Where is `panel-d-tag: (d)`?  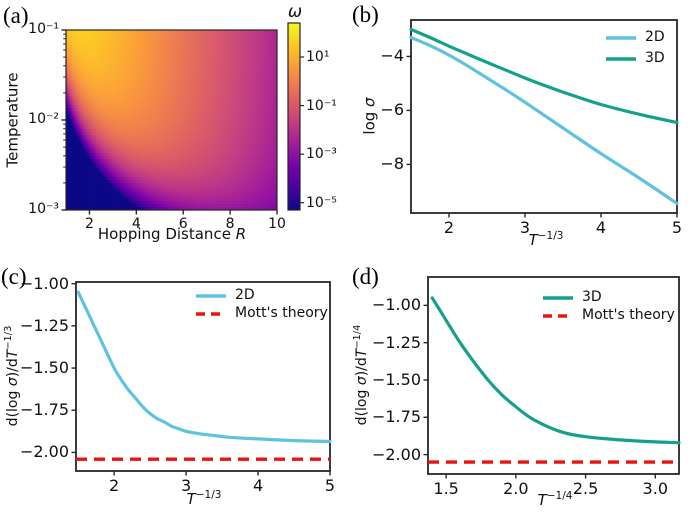 panel-d-tag: (d) is located at coordinates (365, 276).